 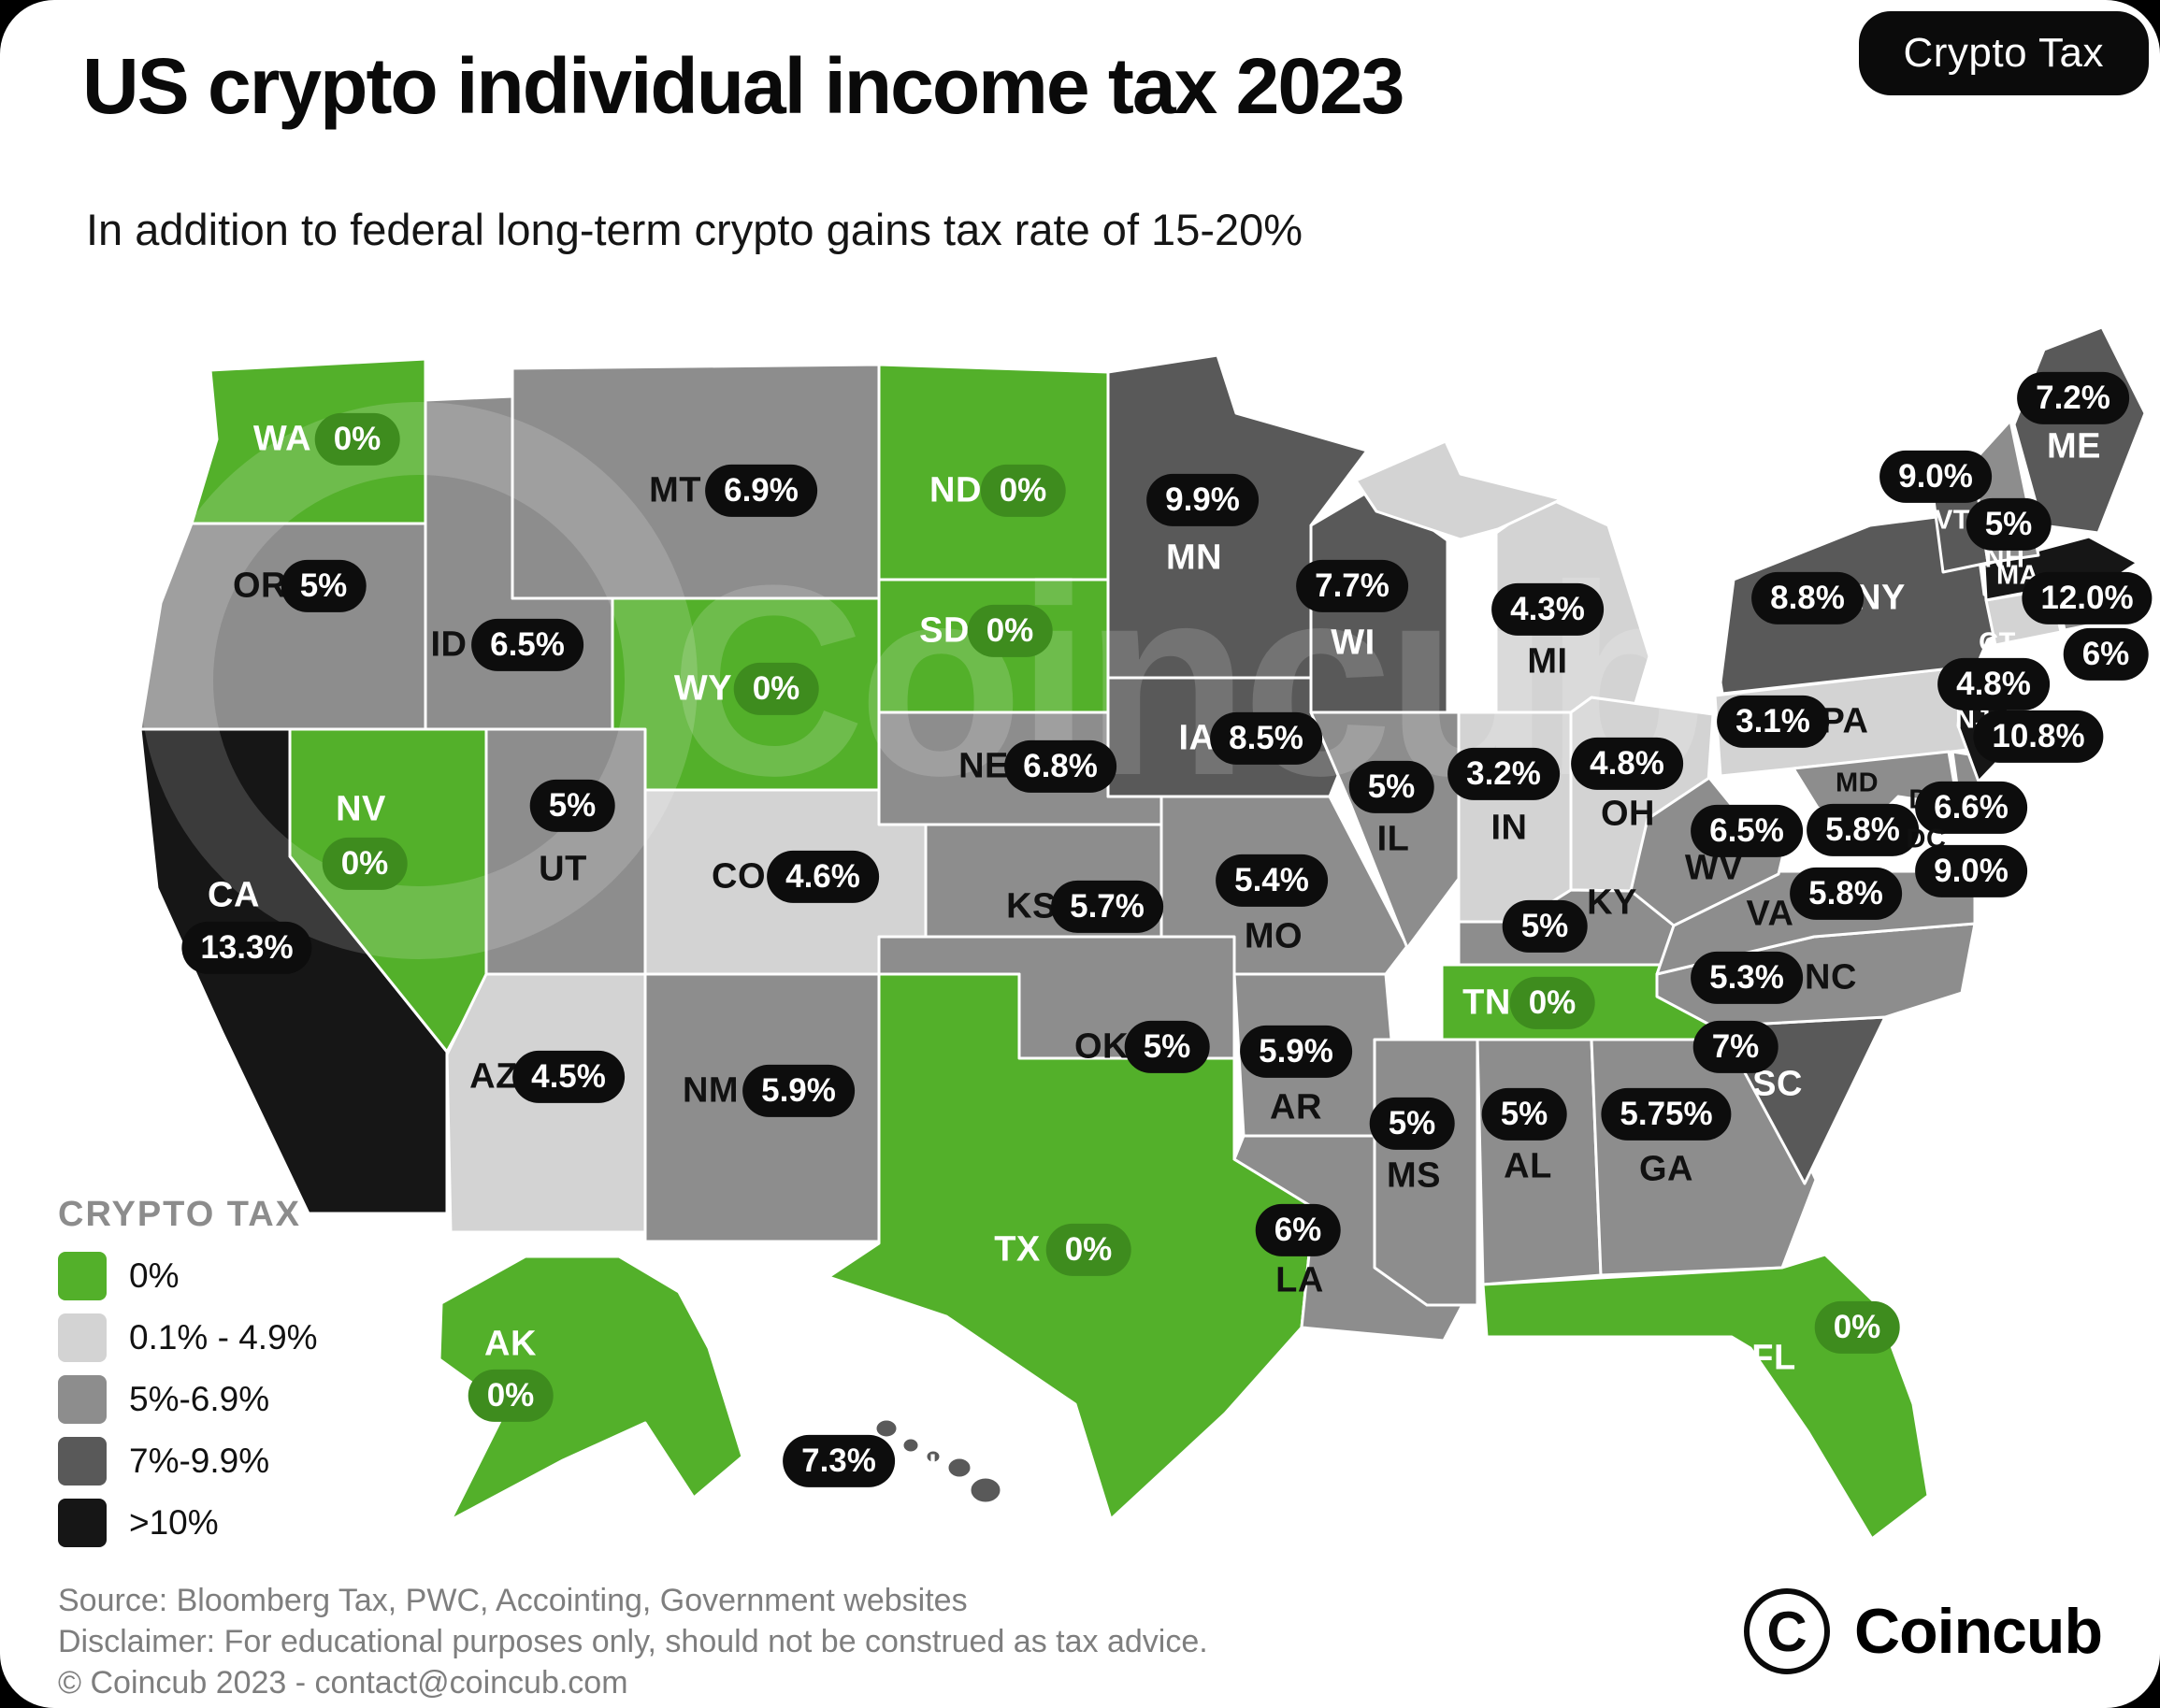 I want to click on legend-swatch-mid, so click(x=82, y=1399).